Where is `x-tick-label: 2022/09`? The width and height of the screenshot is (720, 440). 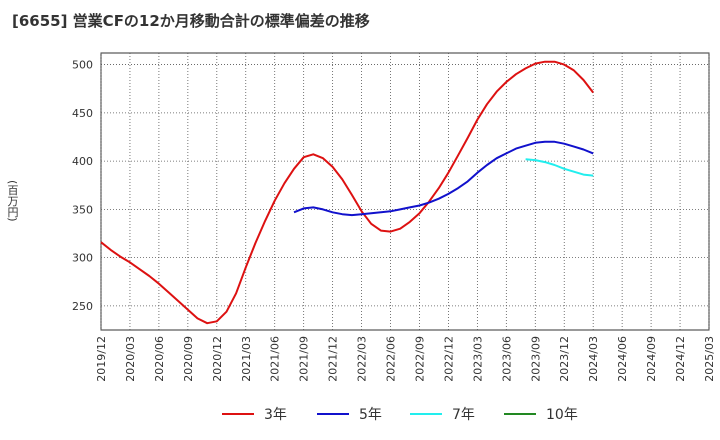
x-tick-label: 2022/09 is located at coordinates (419, 359).